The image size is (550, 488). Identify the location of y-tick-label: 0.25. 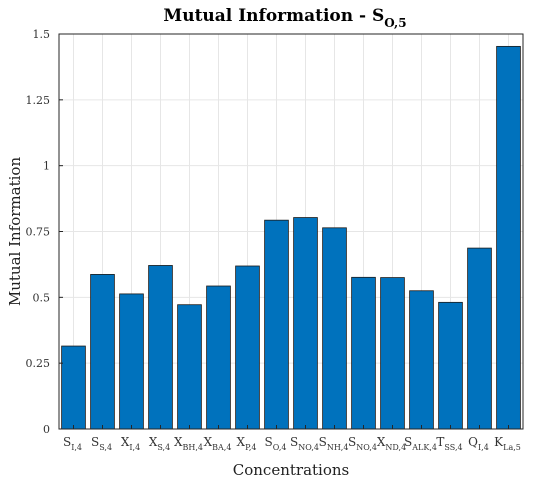
(38, 363).